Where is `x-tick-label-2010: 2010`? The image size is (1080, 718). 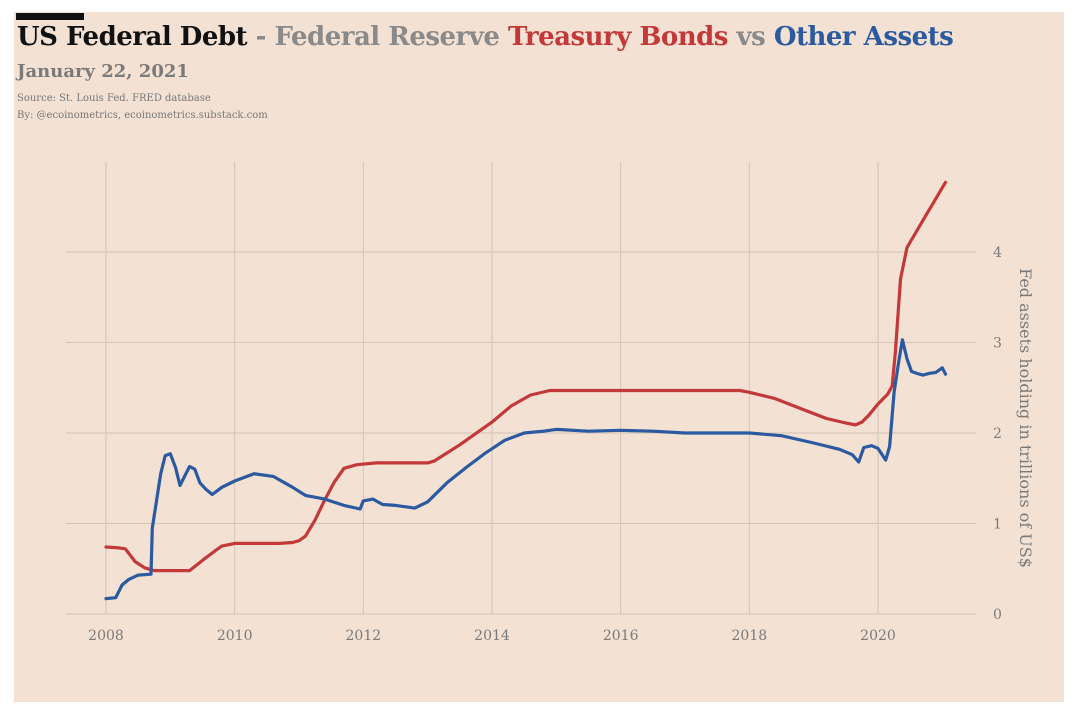
x-tick-label-2010: 2010 is located at coordinates (235, 636).